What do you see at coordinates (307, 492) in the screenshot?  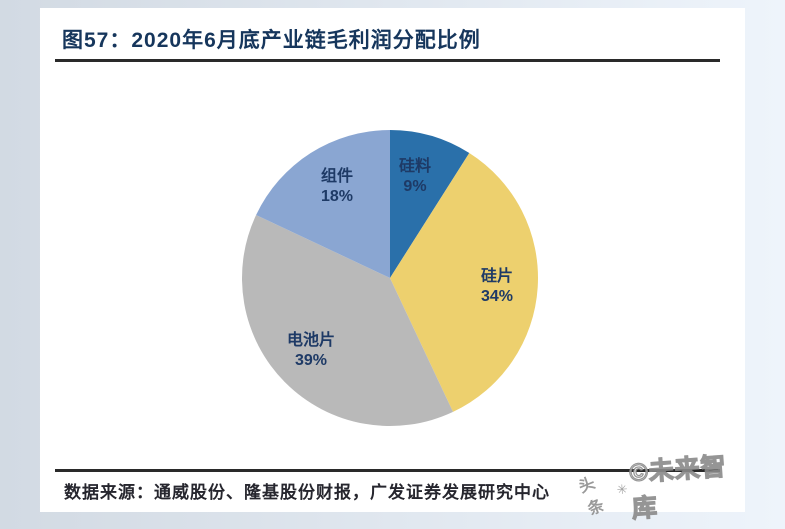 I see `source-text: 数据来源：通威股份、隆基股份财报，广发证券发展研究中心` at bounding box center [307, 492].